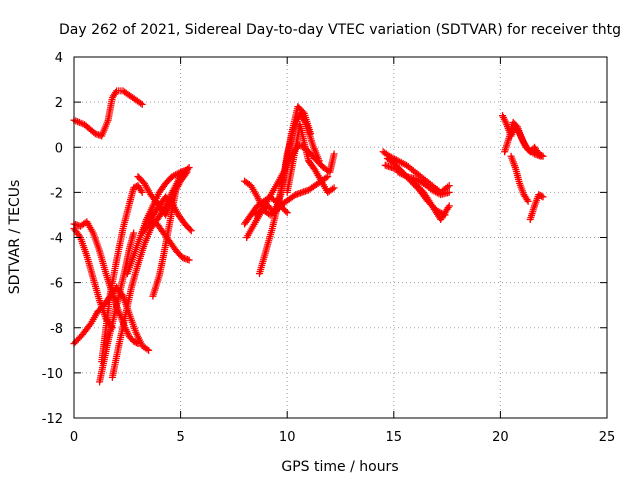  I want to click on y-tick-label: 2, so click(59, 103).